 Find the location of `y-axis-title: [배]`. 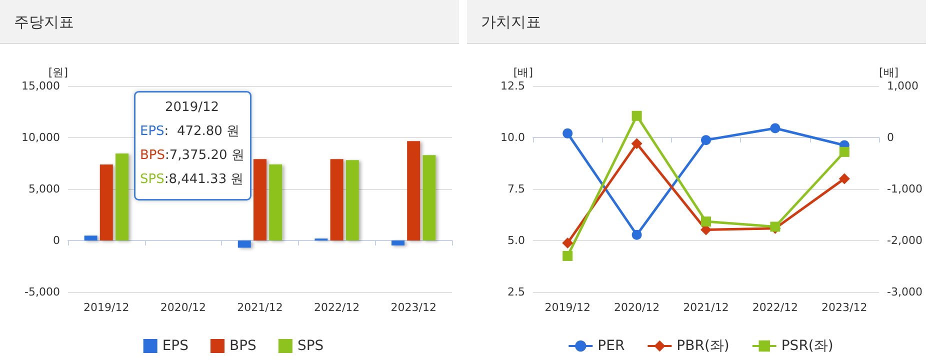

y-axis-title: [배] is located at coordinates (523, 72).